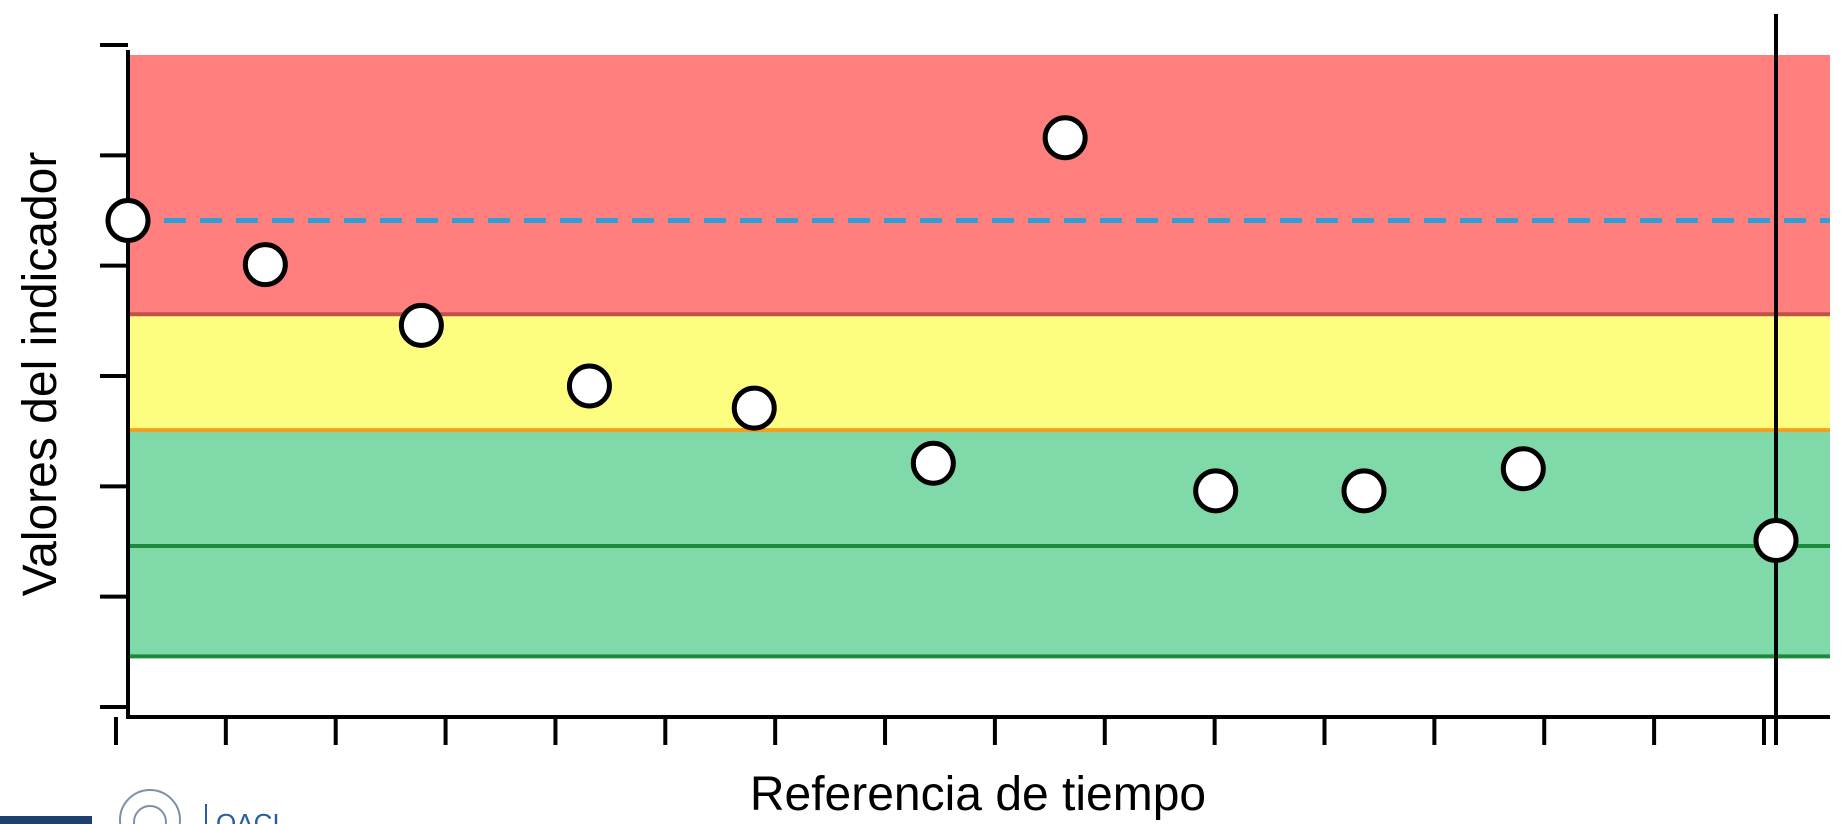  I want to click on band-yellow, so click(979, 372).